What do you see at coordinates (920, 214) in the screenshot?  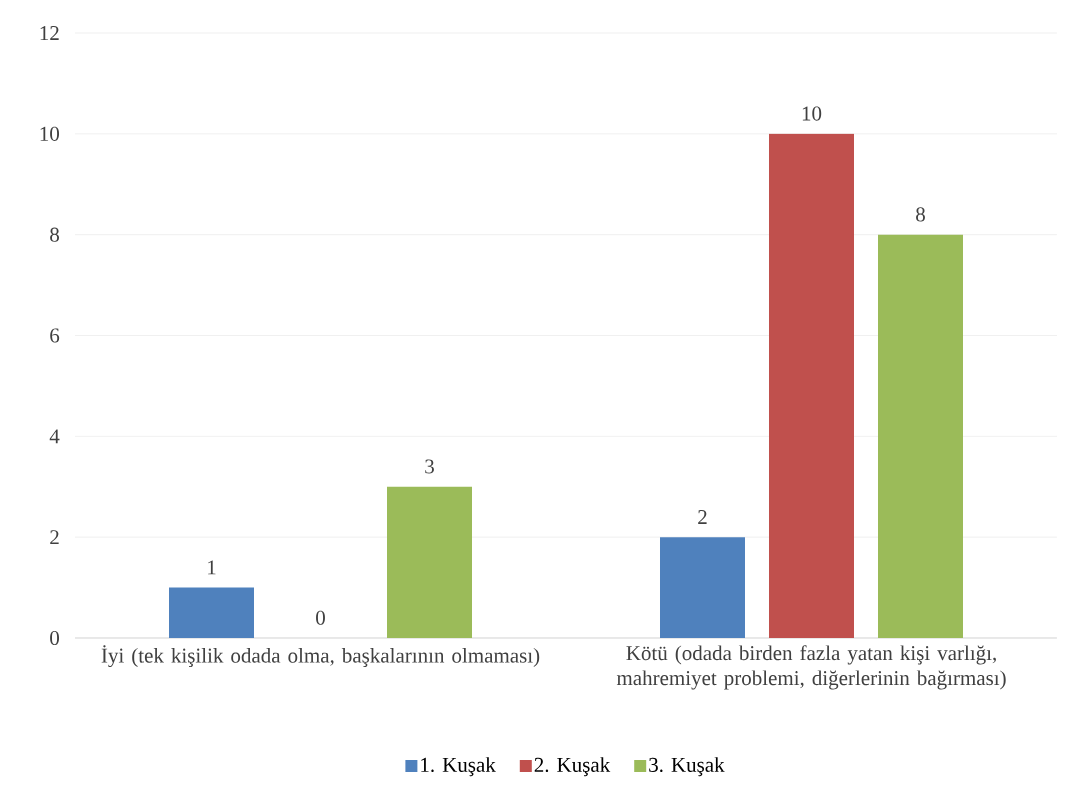 I see `data-label: 8` at bounding box center [920, 214].